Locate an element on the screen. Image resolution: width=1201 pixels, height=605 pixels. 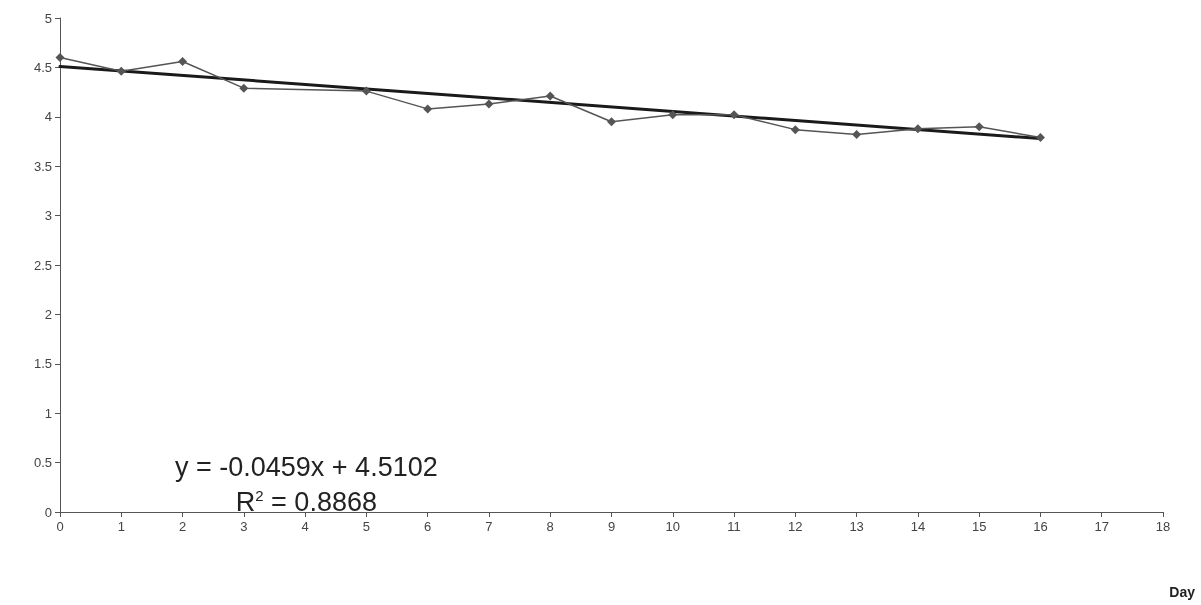
x-tick-label: 0 is located at coordinates (60, 526).